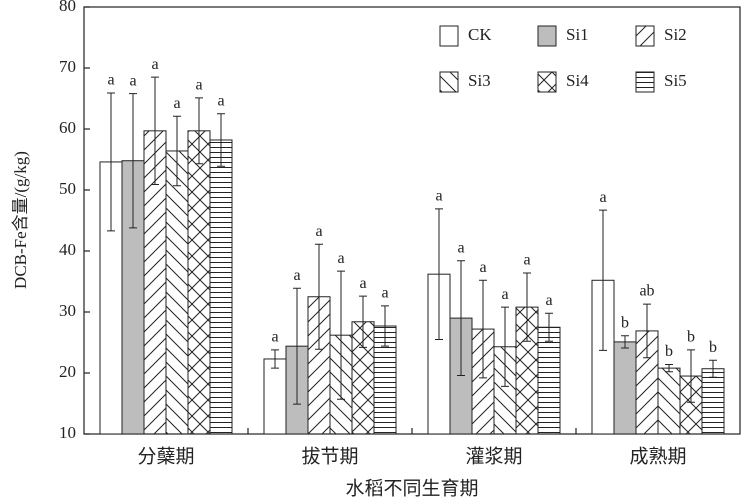 This screenshot has width=750, height=500. Describe the element at coordinates (411, 488) in the screenshot. I see `x-axis-label: 水稻不同生育期` at that location.